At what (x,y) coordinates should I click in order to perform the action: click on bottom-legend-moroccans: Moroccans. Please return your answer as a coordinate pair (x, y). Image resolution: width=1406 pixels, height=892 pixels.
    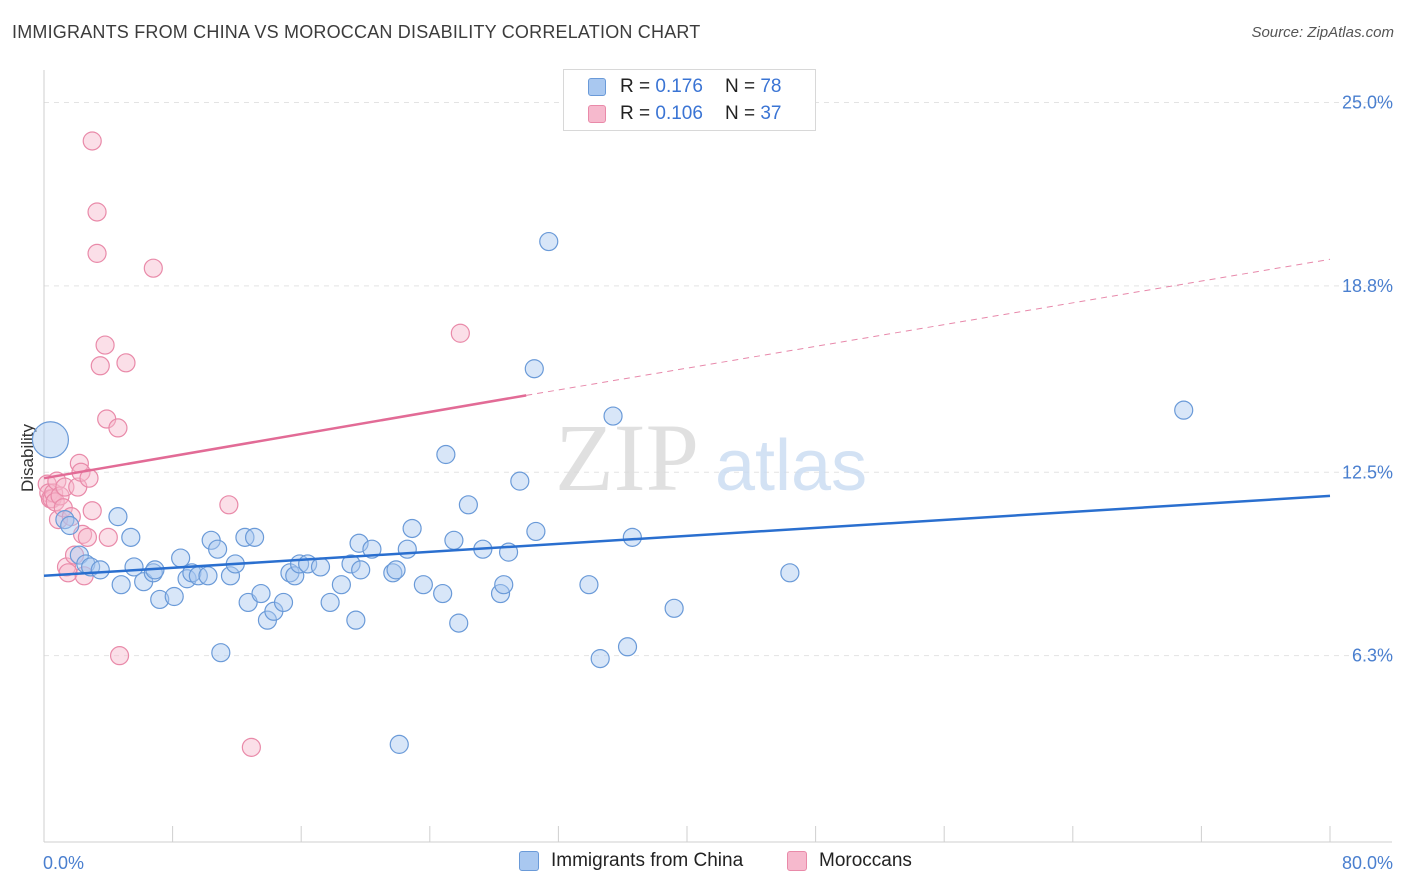
    Looking at the image, I should click on (849, 861).